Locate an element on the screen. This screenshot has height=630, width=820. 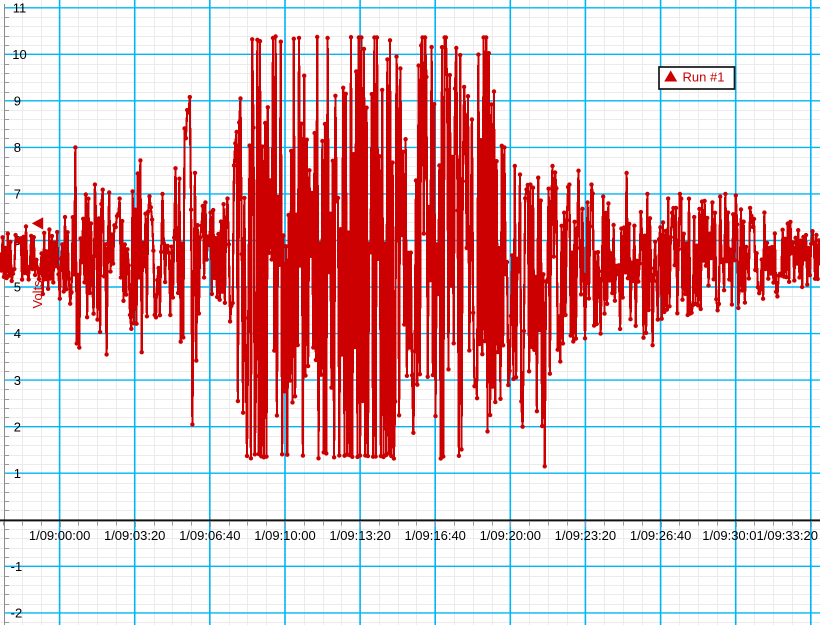
svg-text: -1 is located at coordinates (17, 566).